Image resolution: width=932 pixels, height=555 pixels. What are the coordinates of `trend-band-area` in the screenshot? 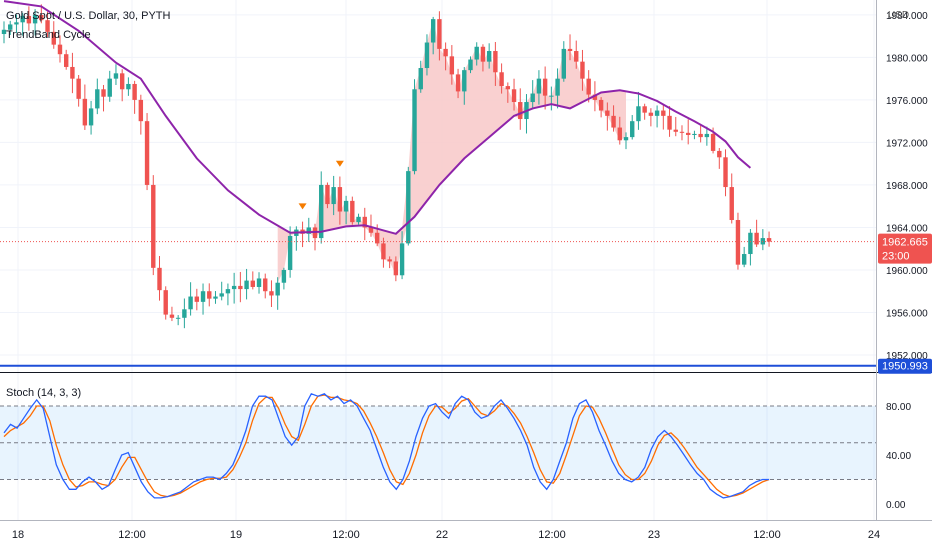 It's located at (514, 131).